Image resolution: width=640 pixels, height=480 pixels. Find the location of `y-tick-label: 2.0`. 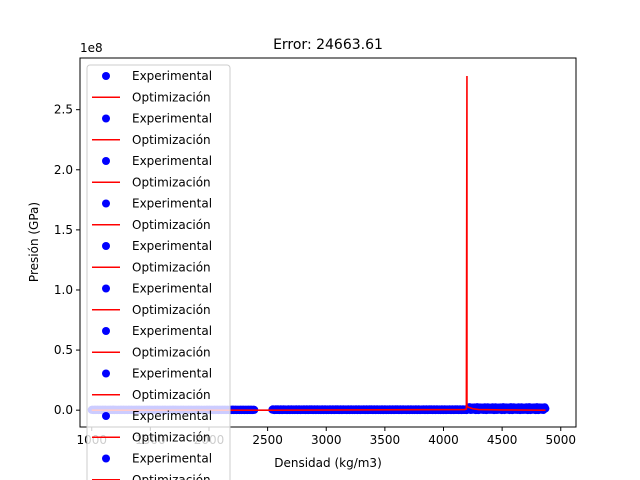

y-tick-label: 2.0 is located at coordinates (63, 170).